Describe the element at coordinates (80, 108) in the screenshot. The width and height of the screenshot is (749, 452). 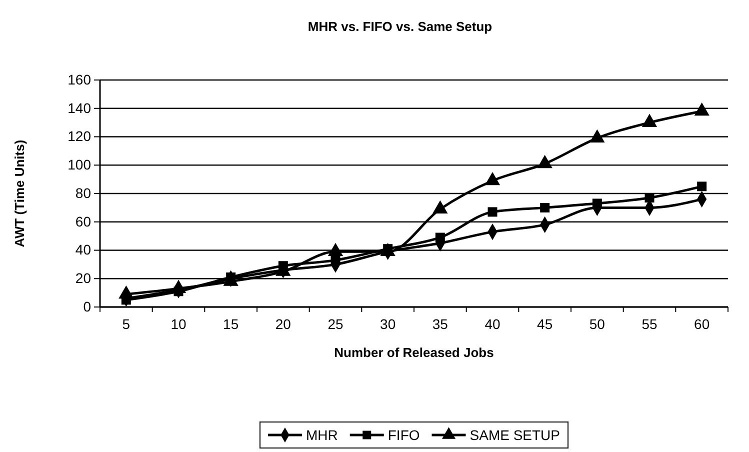
I see `y-tick-label: 140` at that location.